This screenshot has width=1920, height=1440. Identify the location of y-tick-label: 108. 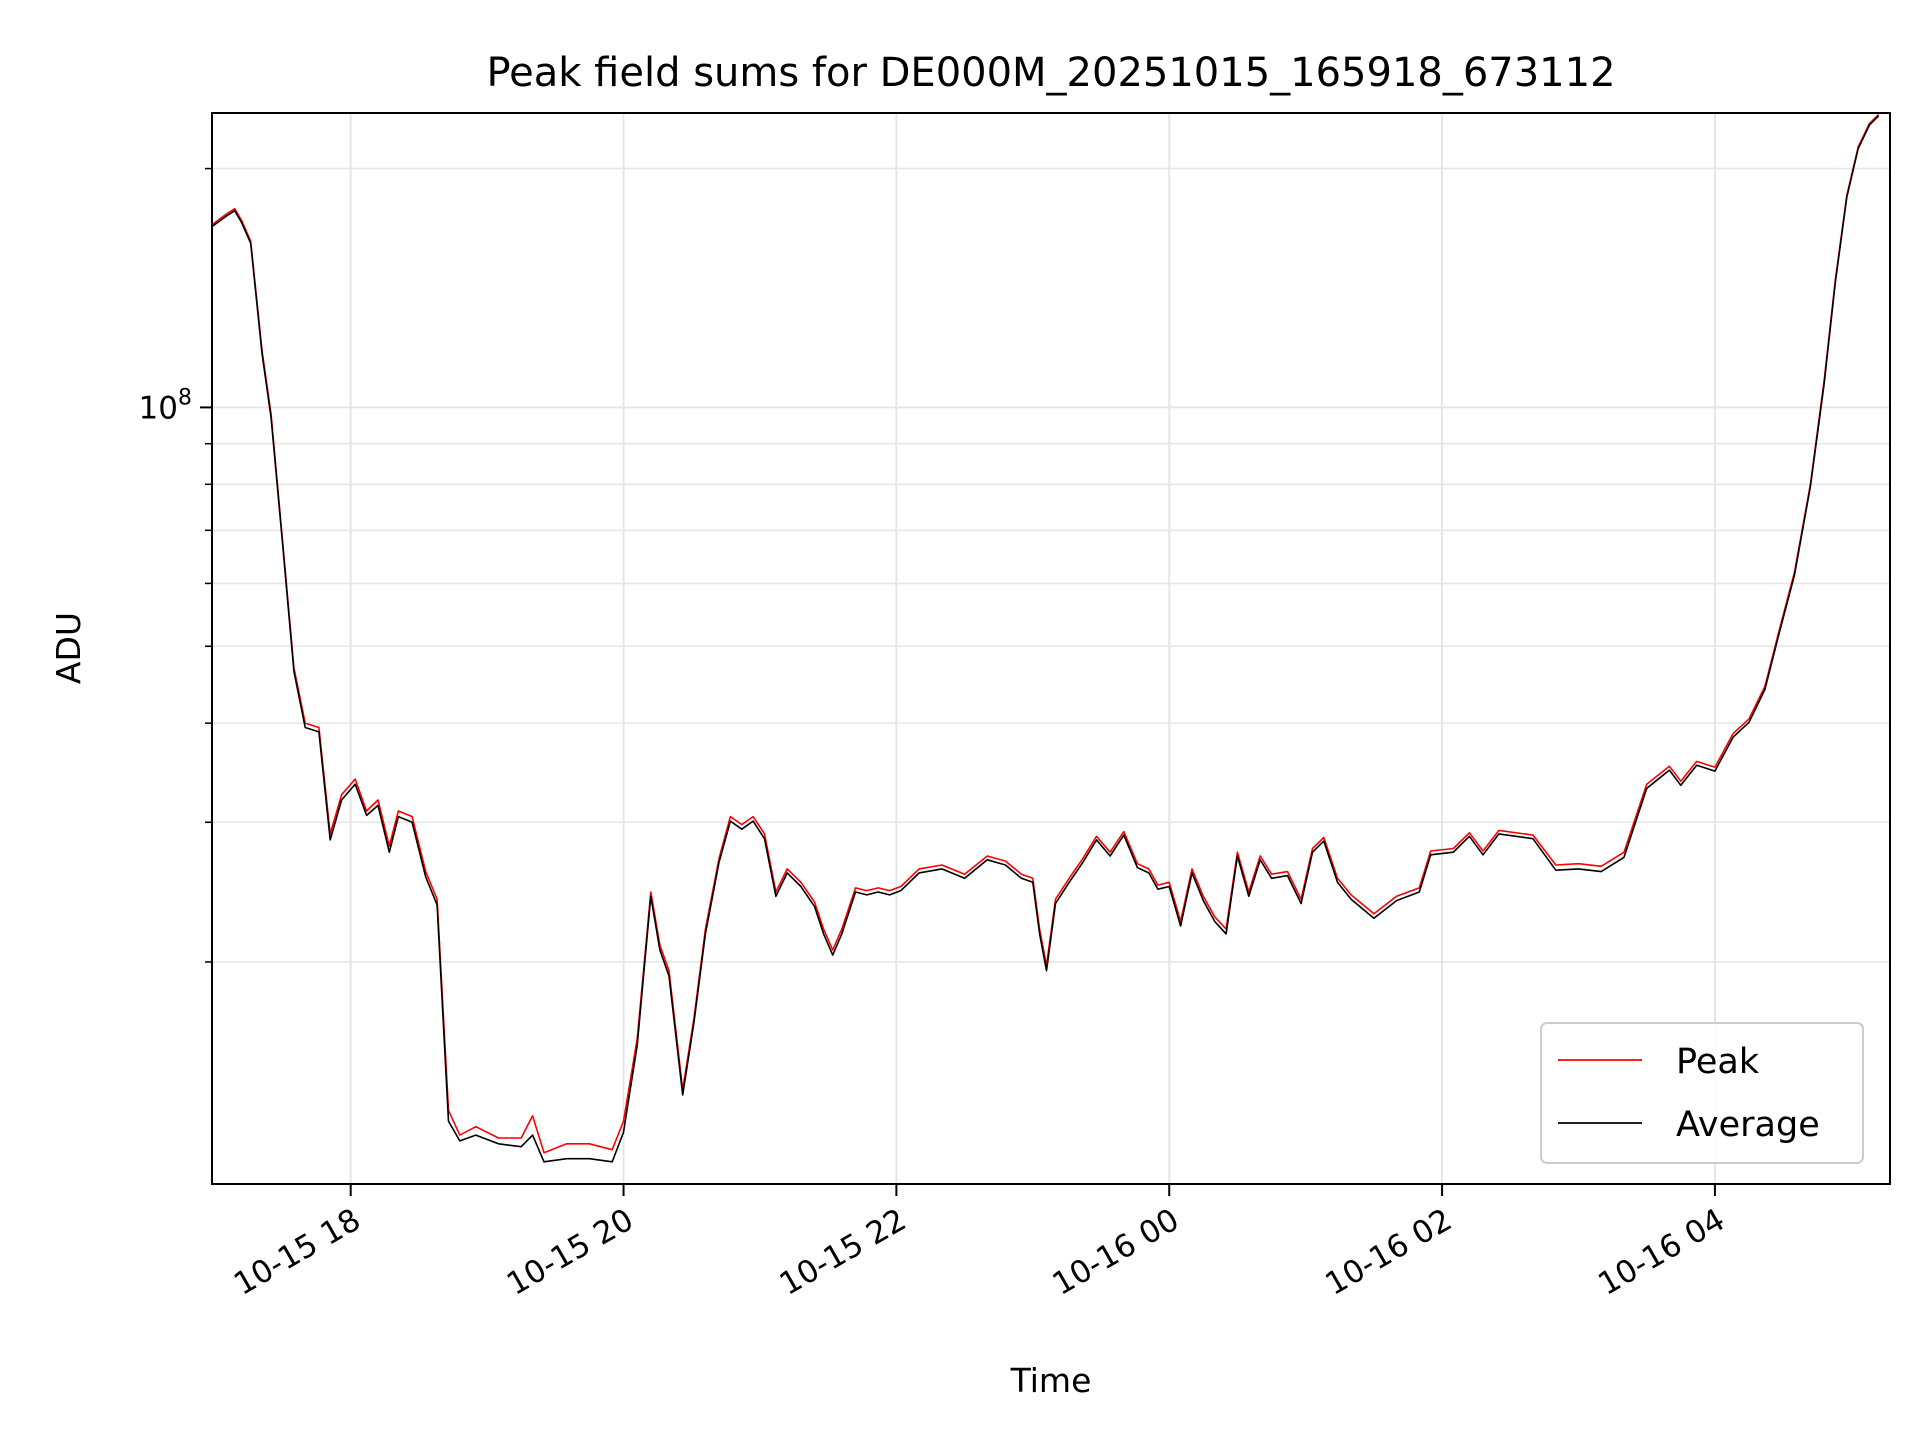
(165, 405).